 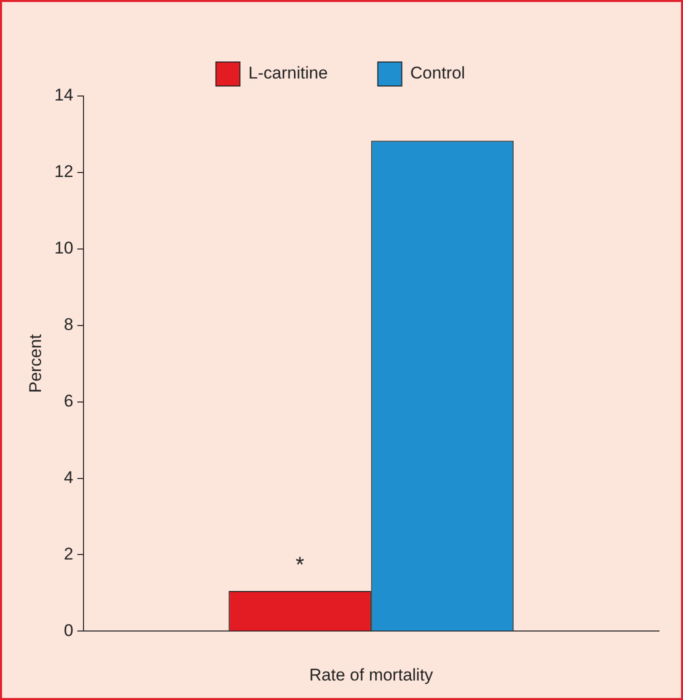 What do you see at coordinates (69, 554) in the screenshot?
I see `y-tick-label: 2` at bounding box center [69, 554].